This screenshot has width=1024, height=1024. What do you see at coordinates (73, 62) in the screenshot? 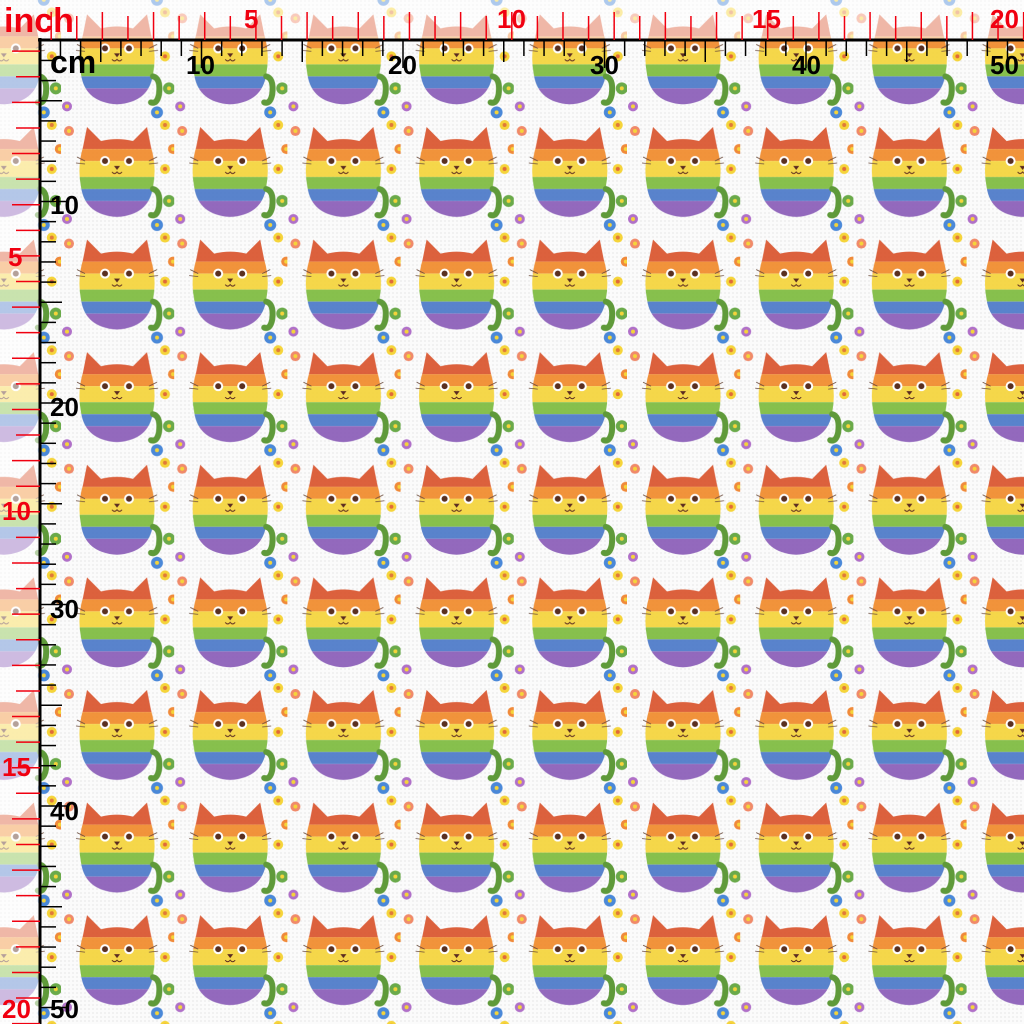
I see `cm-unit-label: cm` at bounding box center [73, 62].